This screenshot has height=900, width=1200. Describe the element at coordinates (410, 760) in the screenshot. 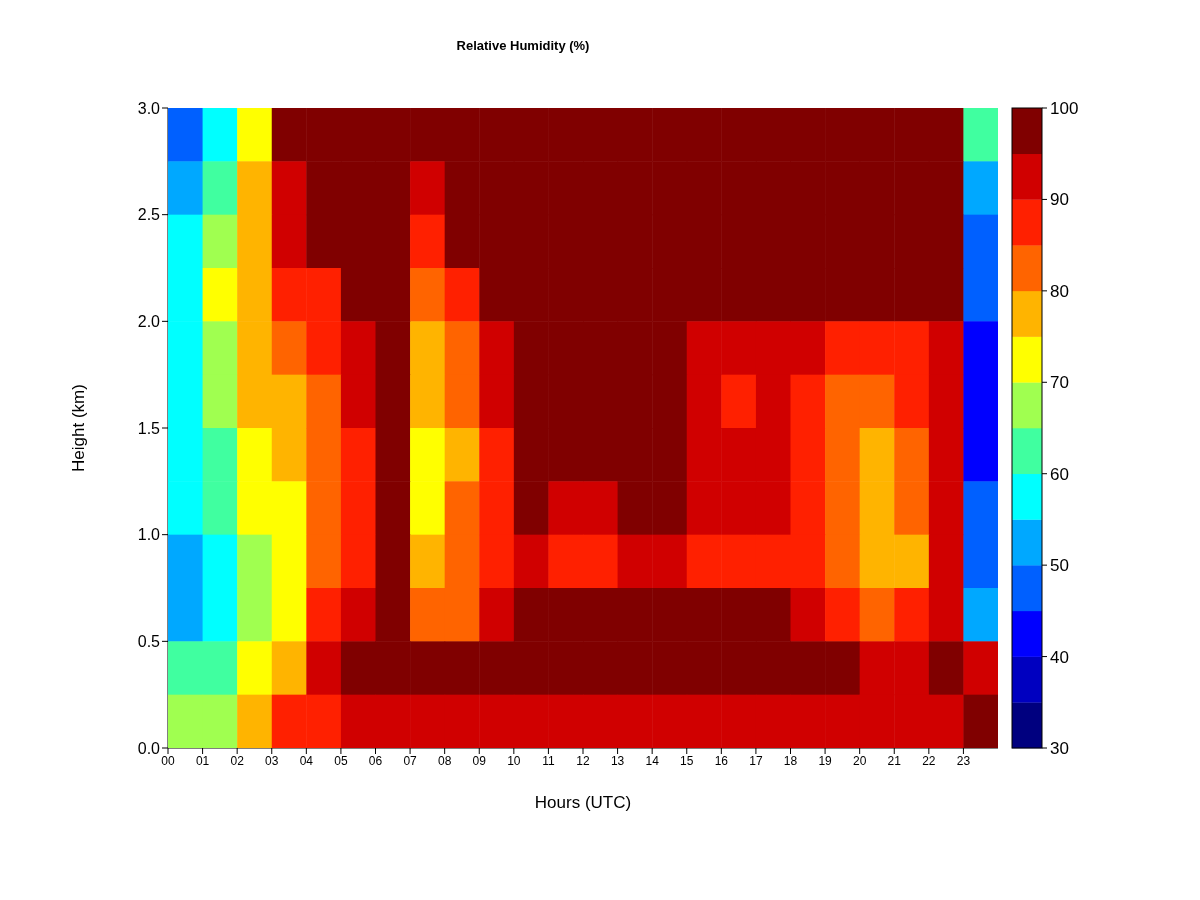

I see `x-tick-label: 07` at that location.